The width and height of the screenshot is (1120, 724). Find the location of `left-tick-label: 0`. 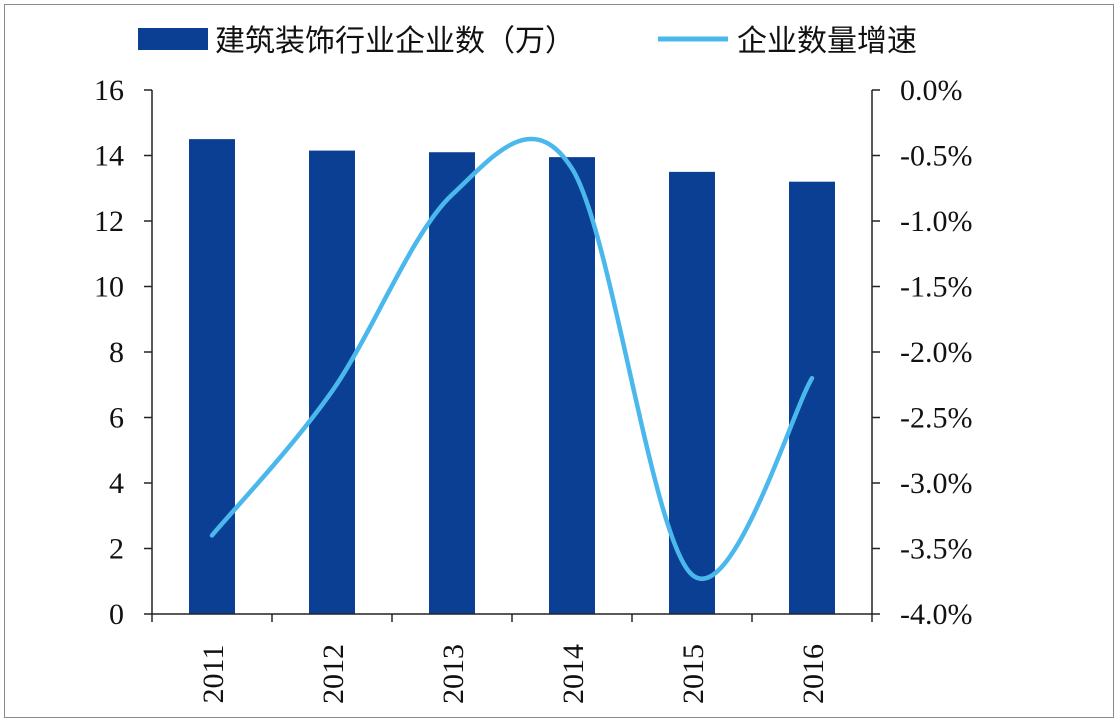

left-tick-label: 0 is located at coordinates (116, 614).